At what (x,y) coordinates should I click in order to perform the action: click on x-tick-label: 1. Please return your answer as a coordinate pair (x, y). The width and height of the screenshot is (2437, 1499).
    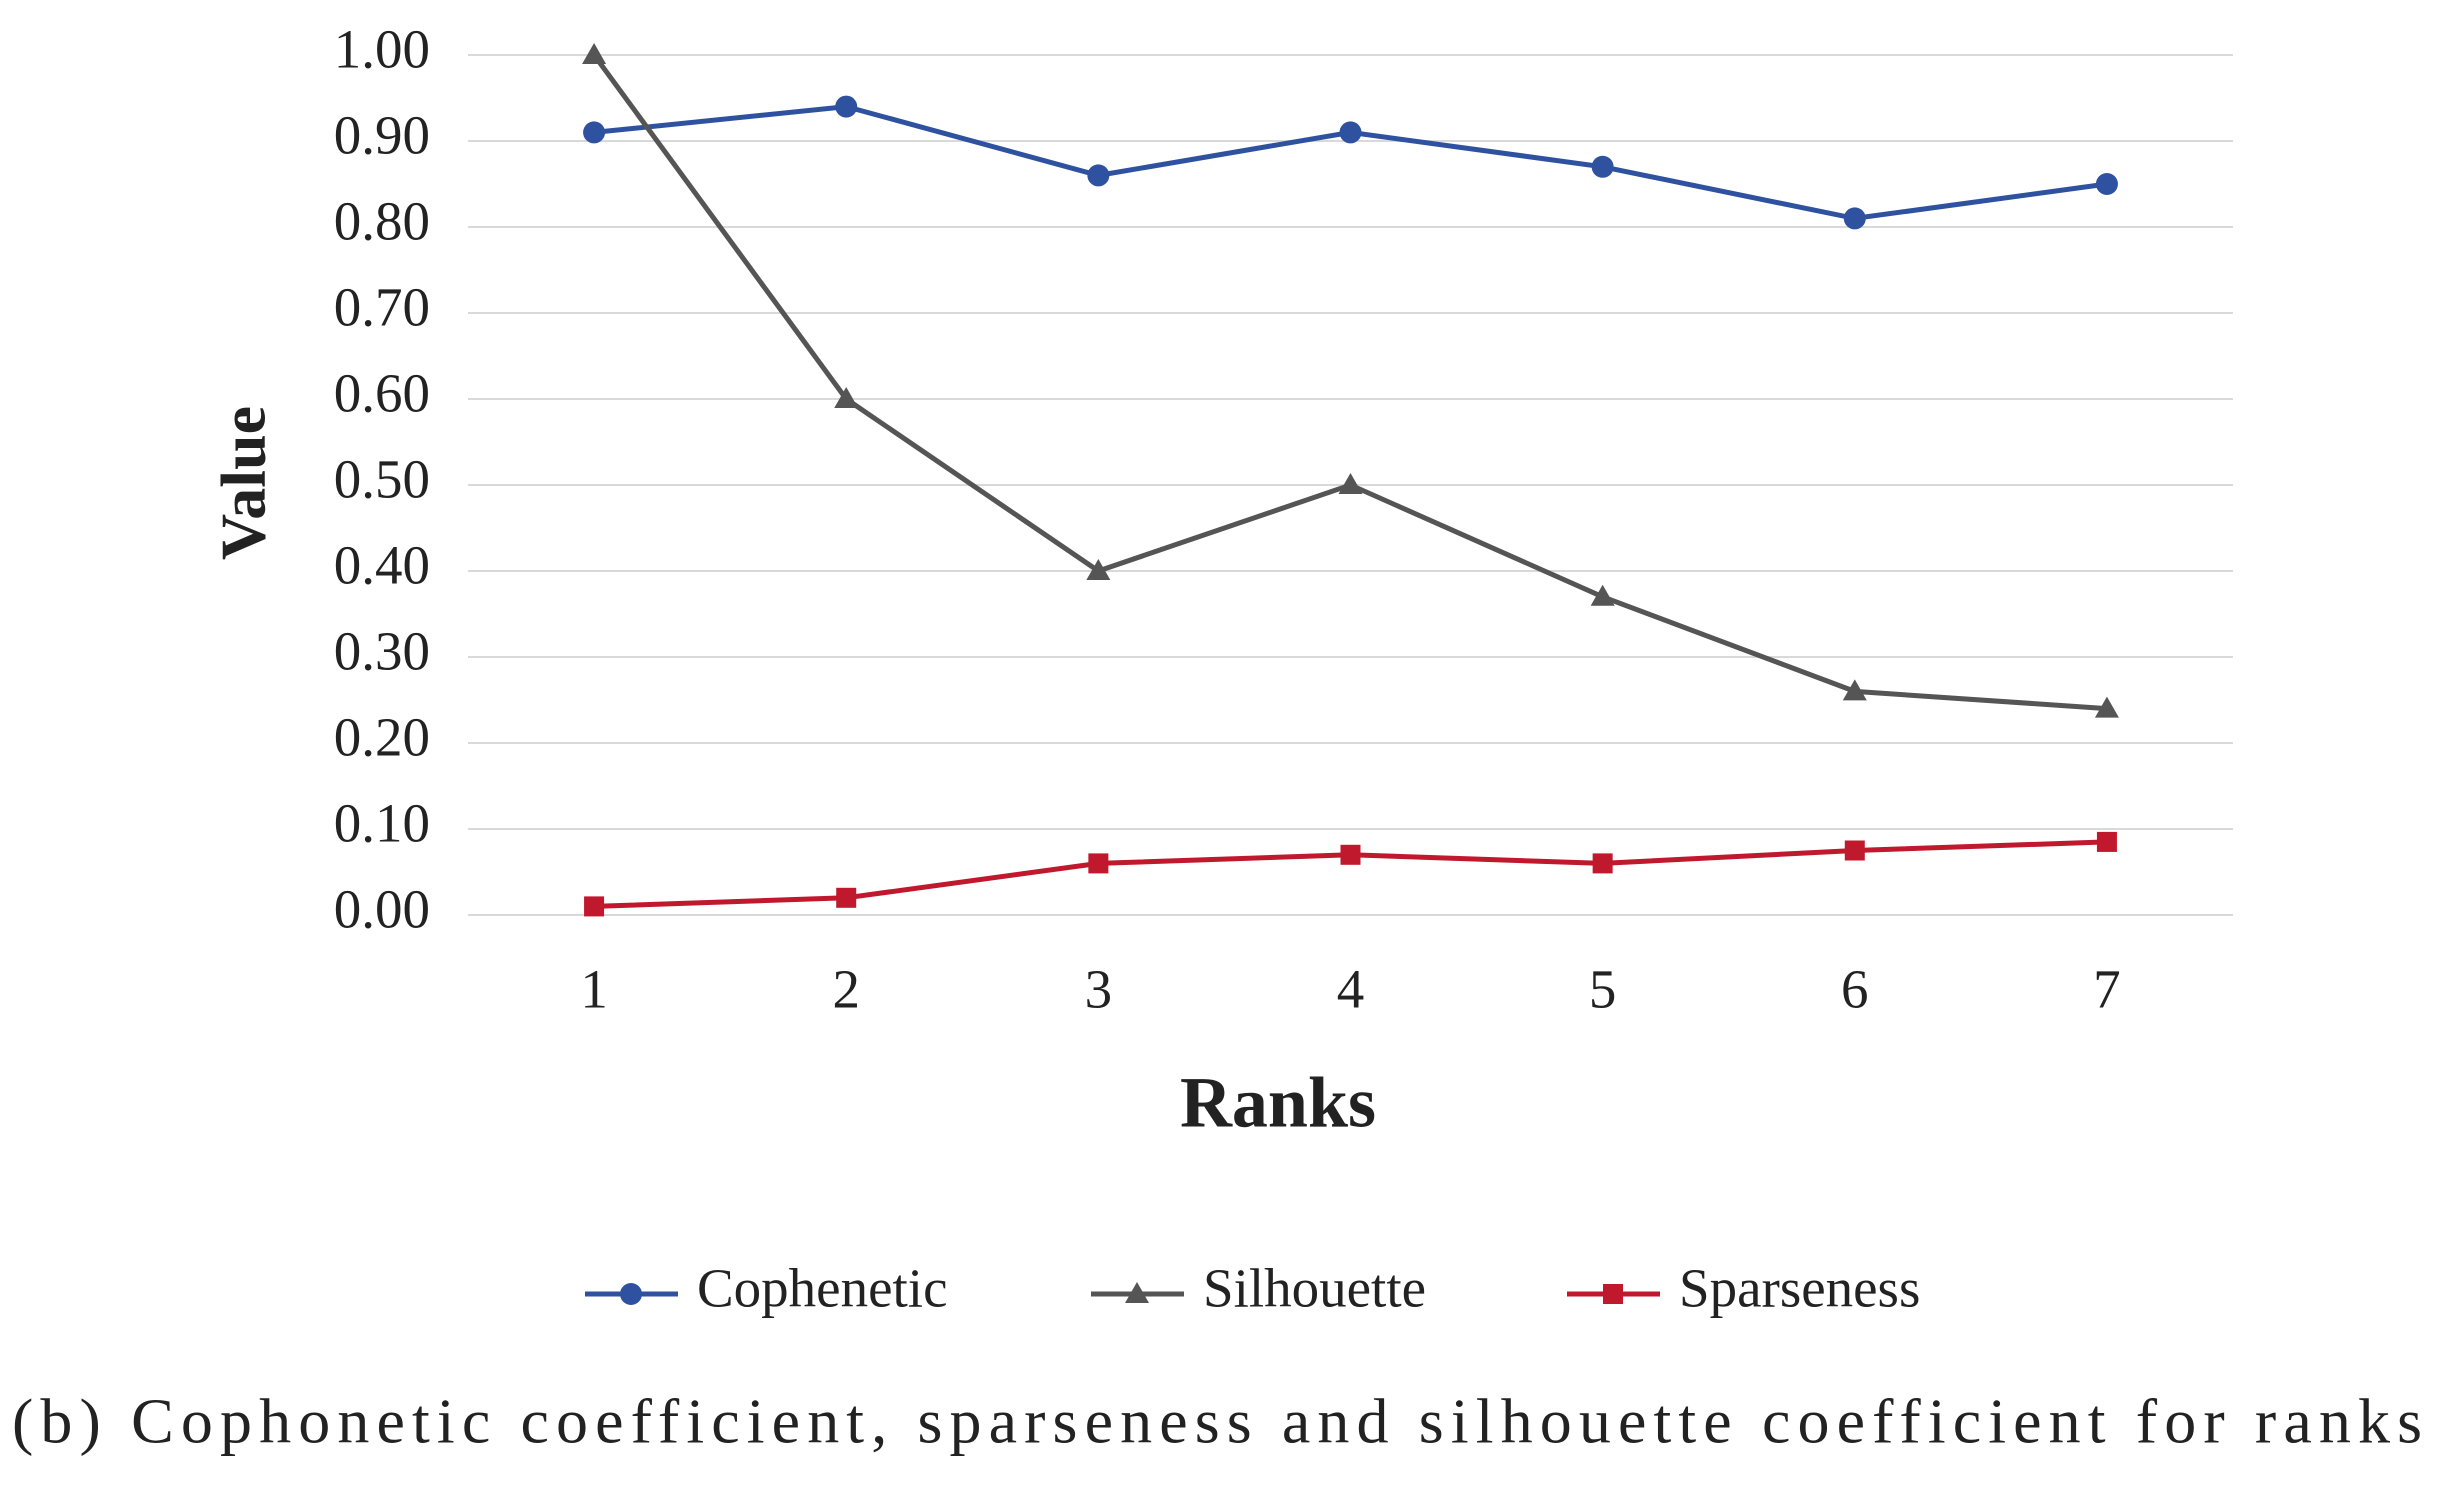
    Looking at the image, I should click on (594, 989).